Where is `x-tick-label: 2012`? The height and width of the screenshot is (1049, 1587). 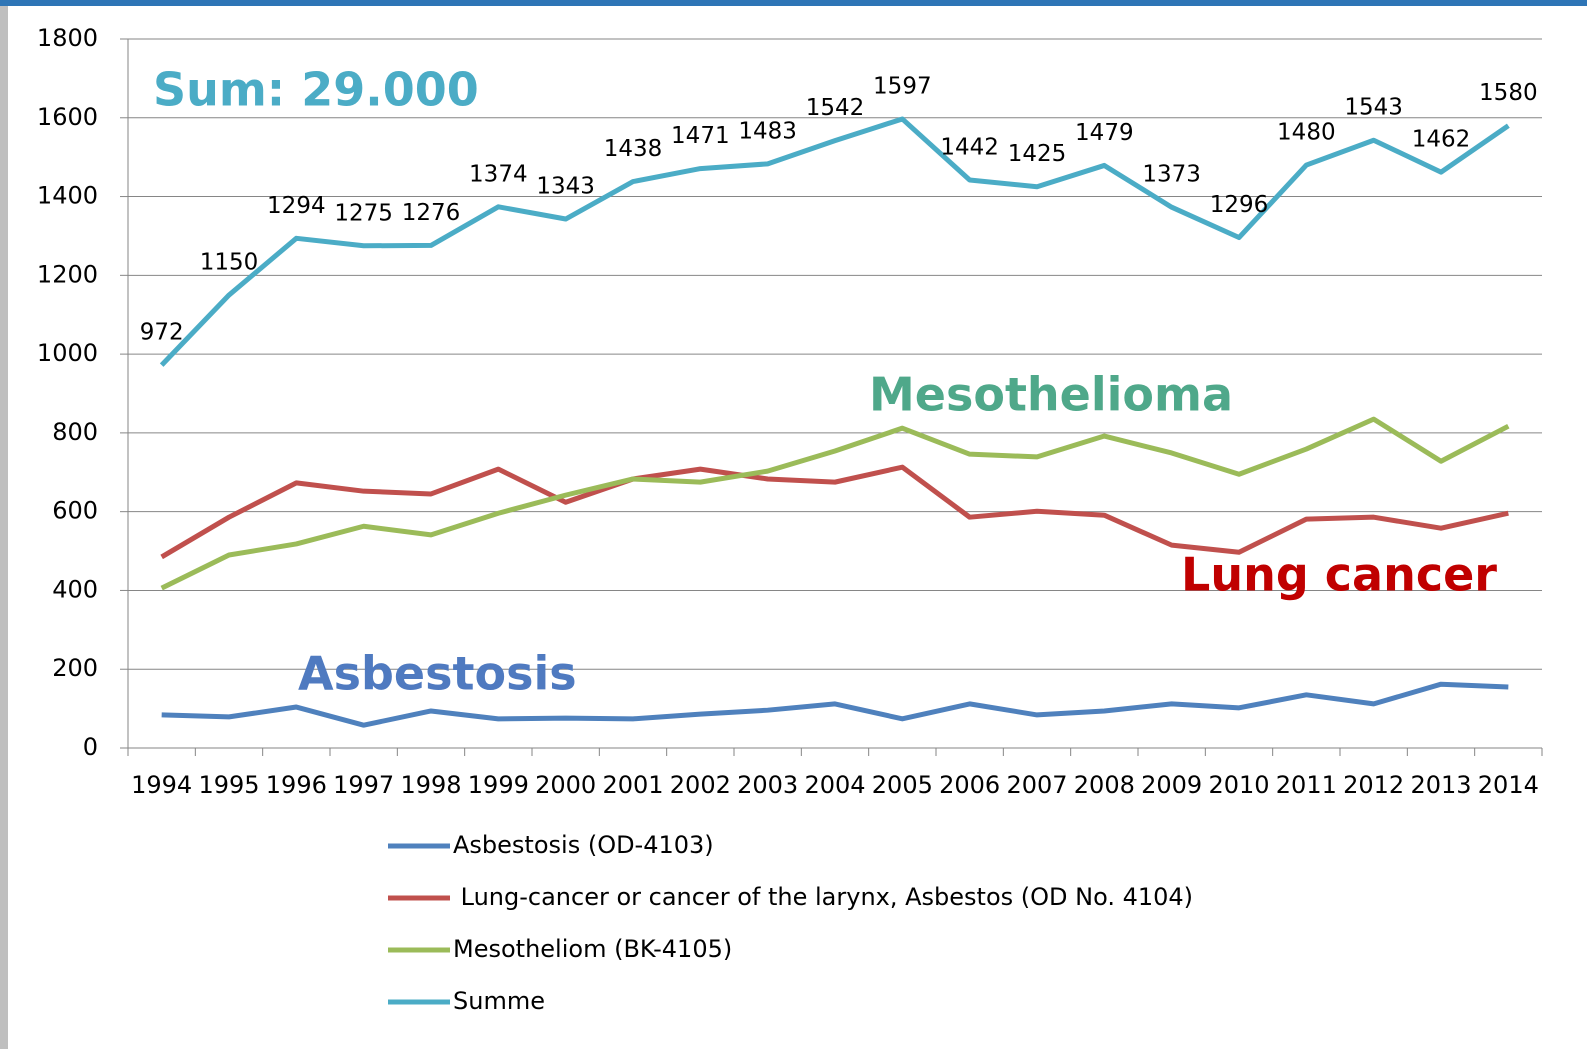 x-tick-label: 2012 is located at coordinates (1373, 785).